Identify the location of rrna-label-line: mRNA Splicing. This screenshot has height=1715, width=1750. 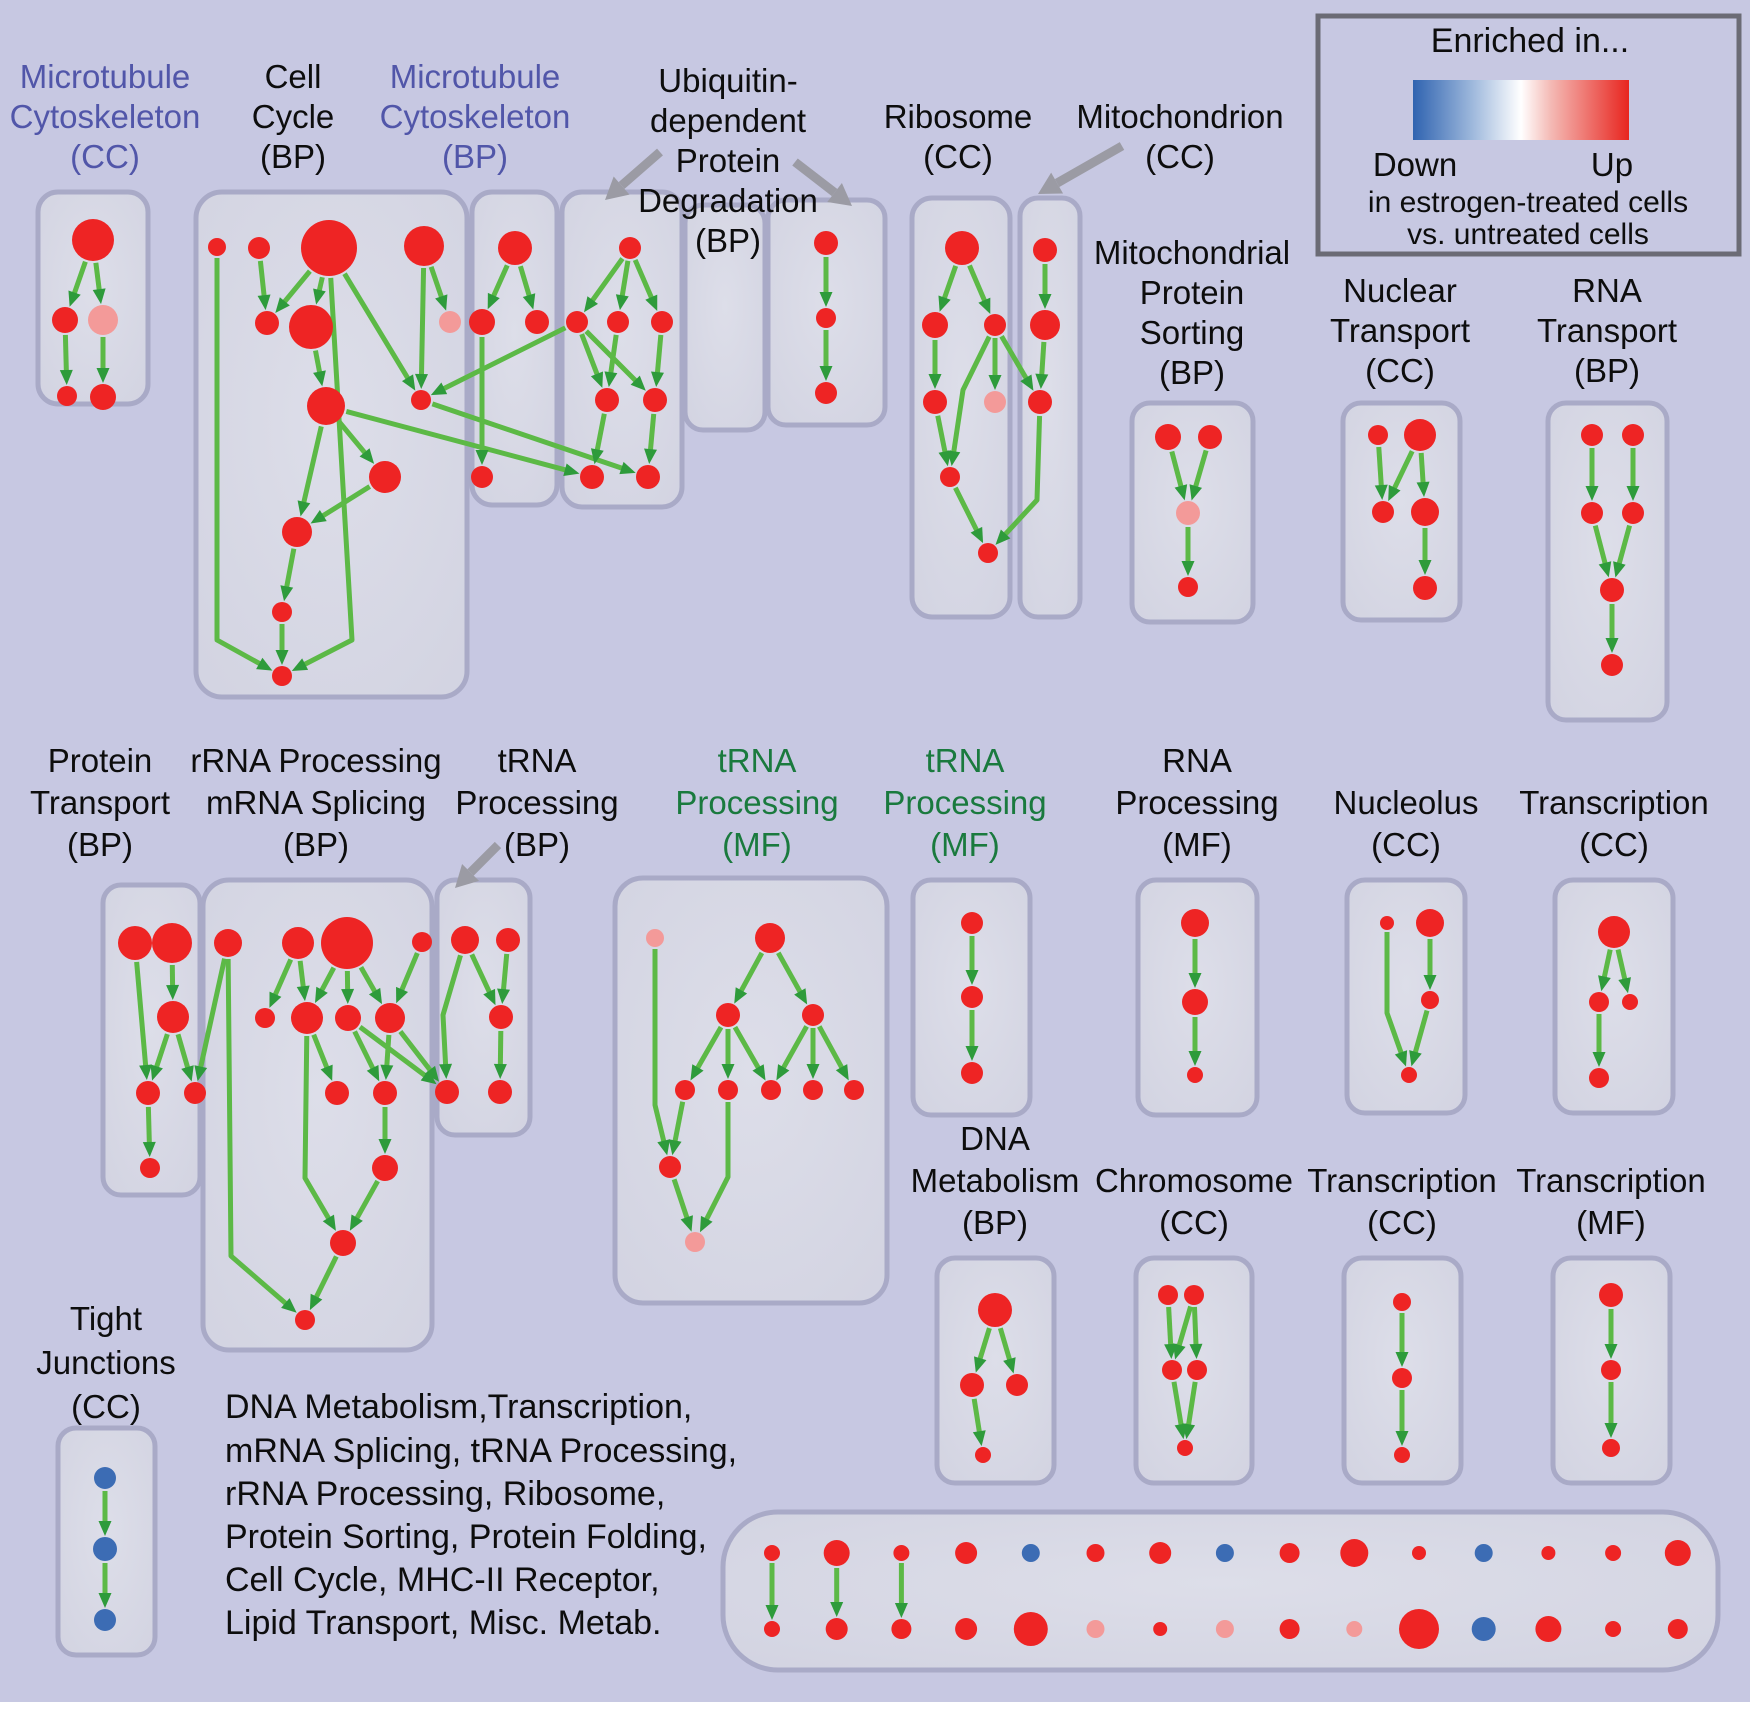
(316, 802).